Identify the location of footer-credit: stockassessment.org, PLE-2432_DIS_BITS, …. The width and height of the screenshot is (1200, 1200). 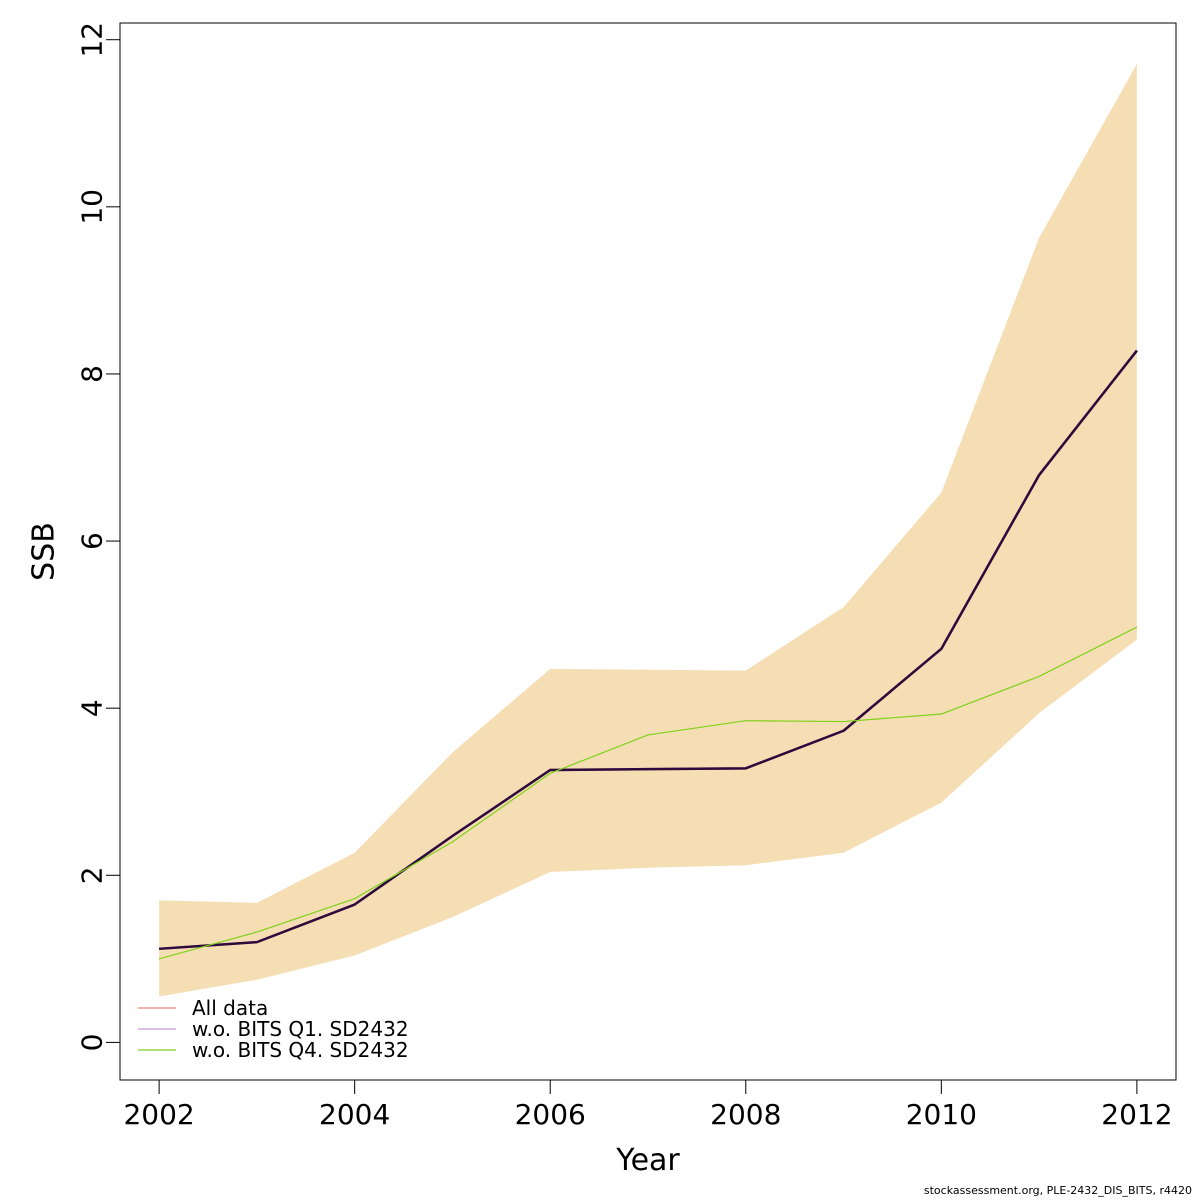
(1057, 1190).